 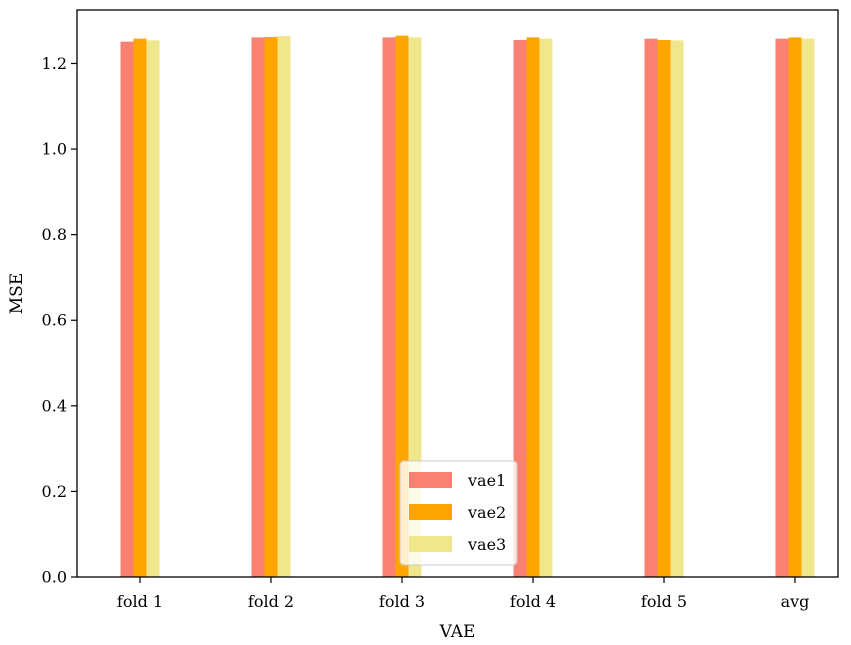 I want to click on x-tick-label: fold 5, so click(x=664, y=601).